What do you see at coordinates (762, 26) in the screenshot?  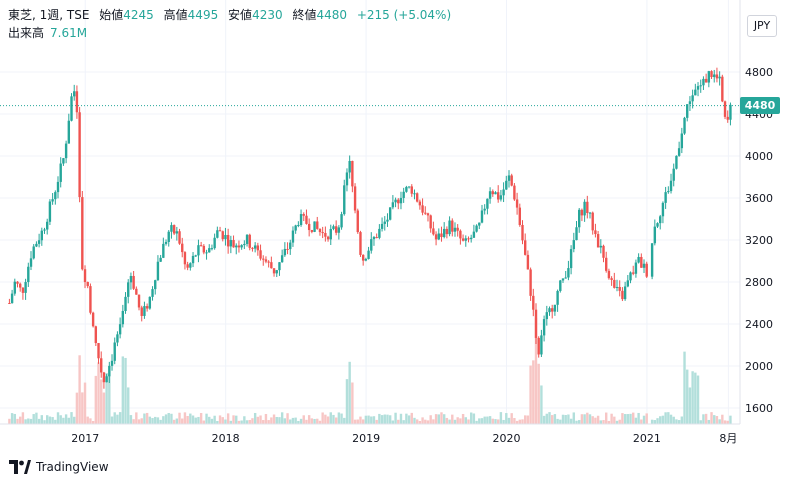 I see `currency-button: JPY` at bounding box center [762, 26].